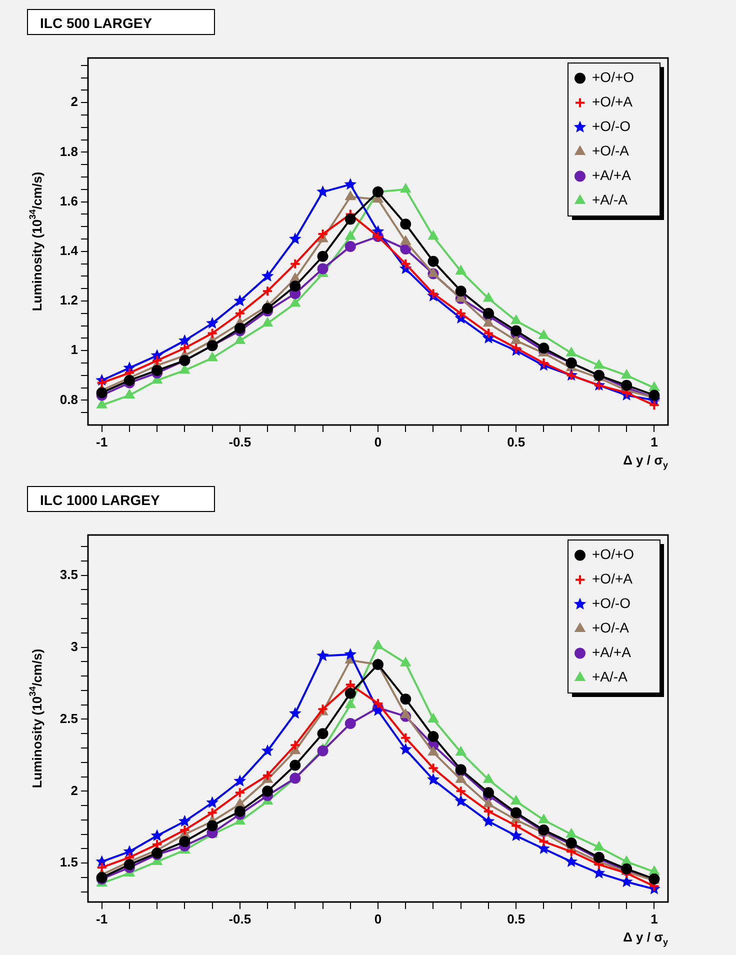  I want to click on chart-title: ILC 1000 LARGEY, so click(121, 499).